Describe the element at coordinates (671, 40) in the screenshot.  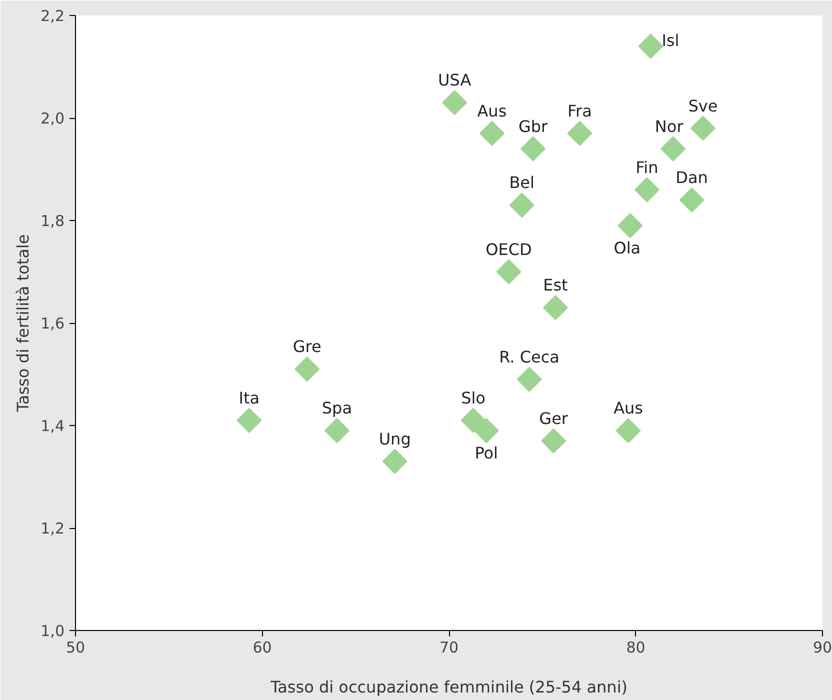
I see `annotation: Isl` at that location.